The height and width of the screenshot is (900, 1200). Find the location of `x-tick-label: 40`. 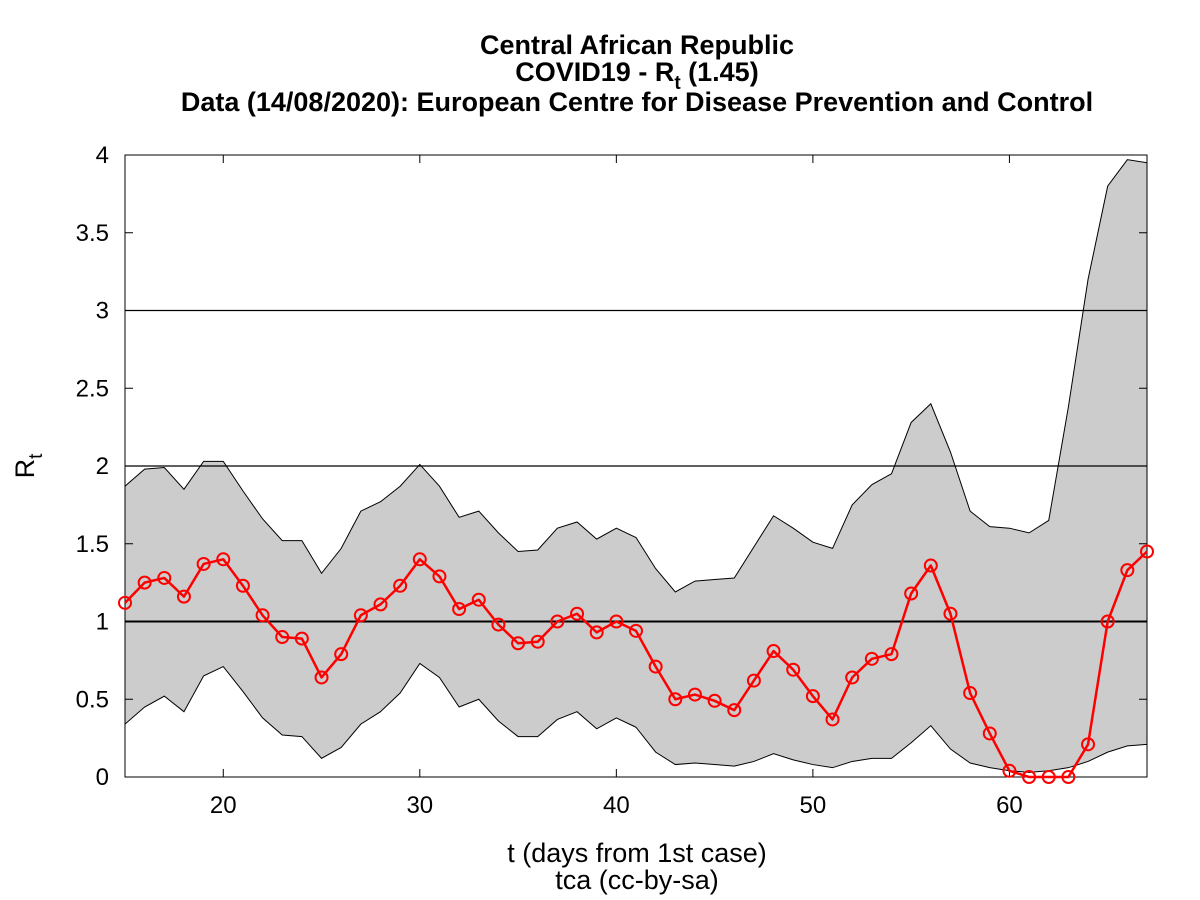

x-tick-label: 40 is located at coordinates (616, 805).